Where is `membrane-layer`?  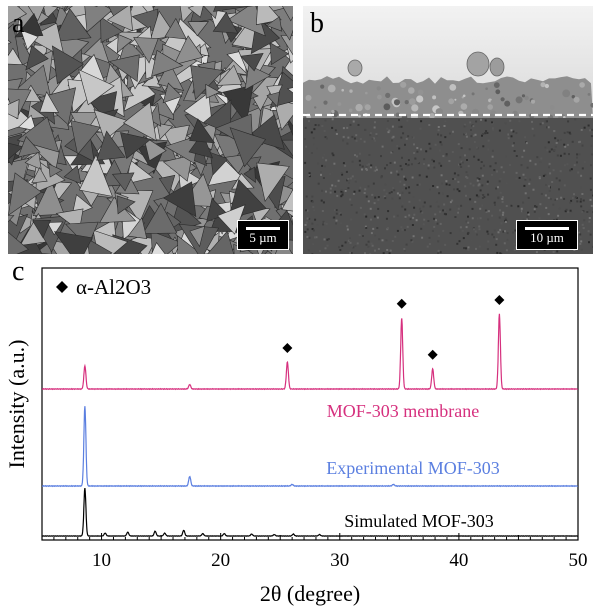
membrane-layer is located at coordinates (448, 97).